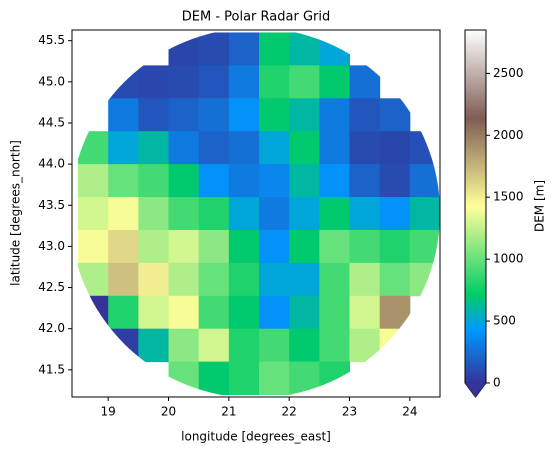 Image resolution: width=558 pixels, height=457 pixels. What do you see at coordinates (51, 81) in the screenshot?
I see `y-tick-label: 45.0` at bounding box center [51, 81].